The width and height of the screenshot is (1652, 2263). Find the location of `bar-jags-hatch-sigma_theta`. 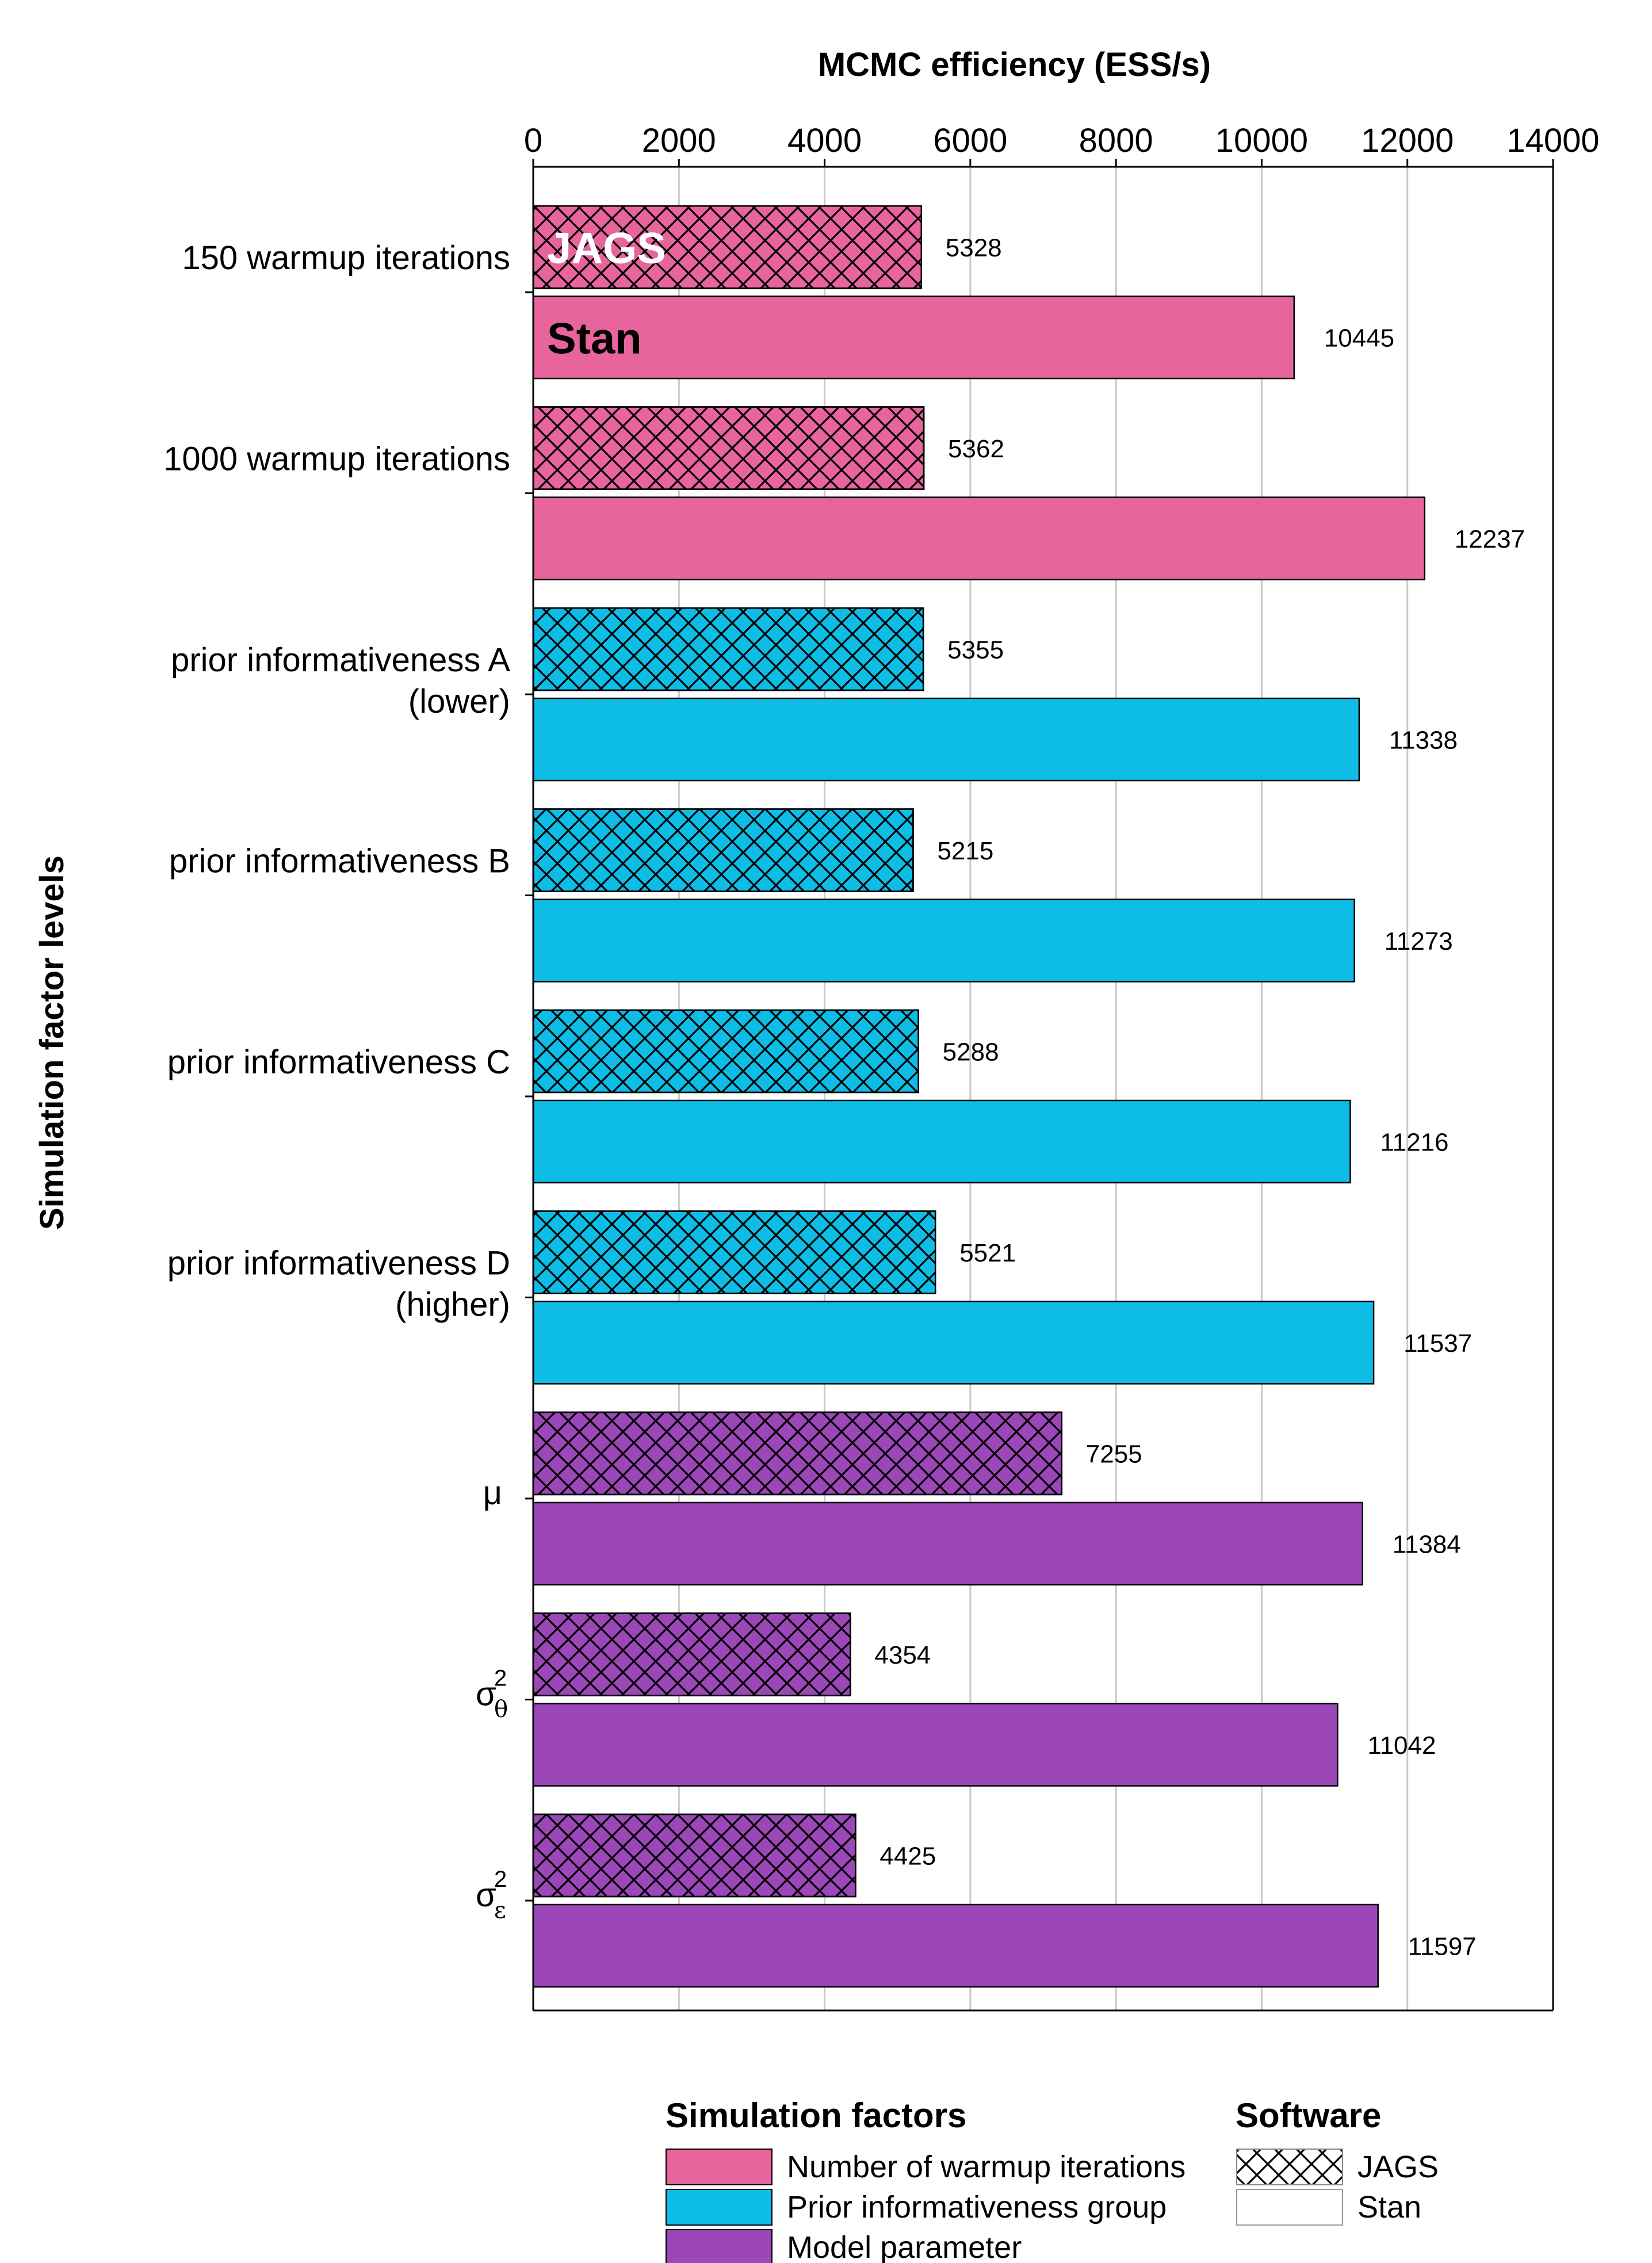

bar-jags-hatch-sigma_theta is located at coordinates (691, 1654).